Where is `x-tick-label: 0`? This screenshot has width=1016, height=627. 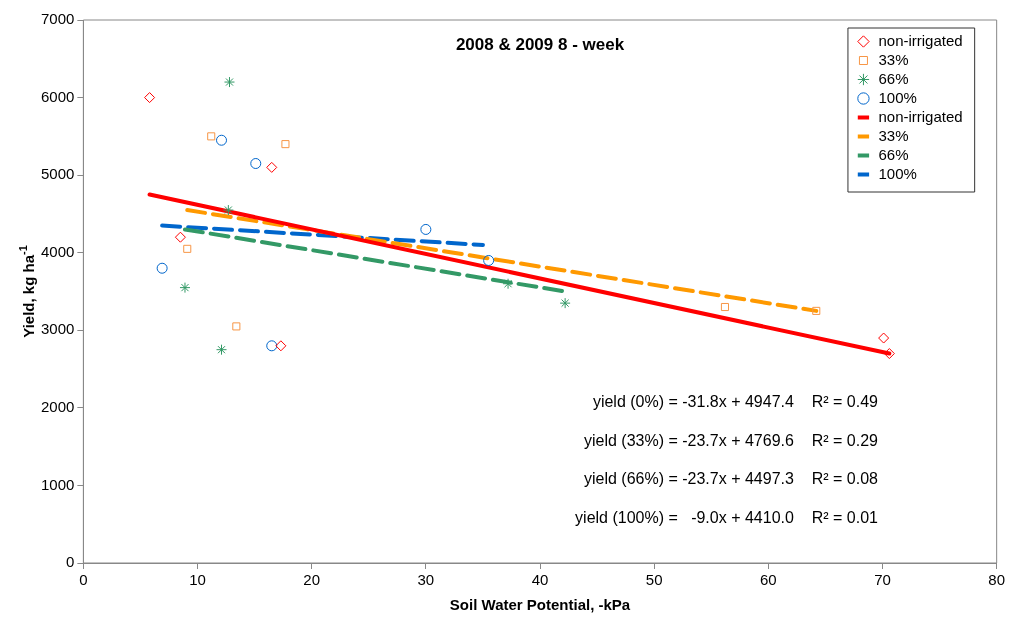 x-tick-label: 0 is located at coordinates (83, 580).